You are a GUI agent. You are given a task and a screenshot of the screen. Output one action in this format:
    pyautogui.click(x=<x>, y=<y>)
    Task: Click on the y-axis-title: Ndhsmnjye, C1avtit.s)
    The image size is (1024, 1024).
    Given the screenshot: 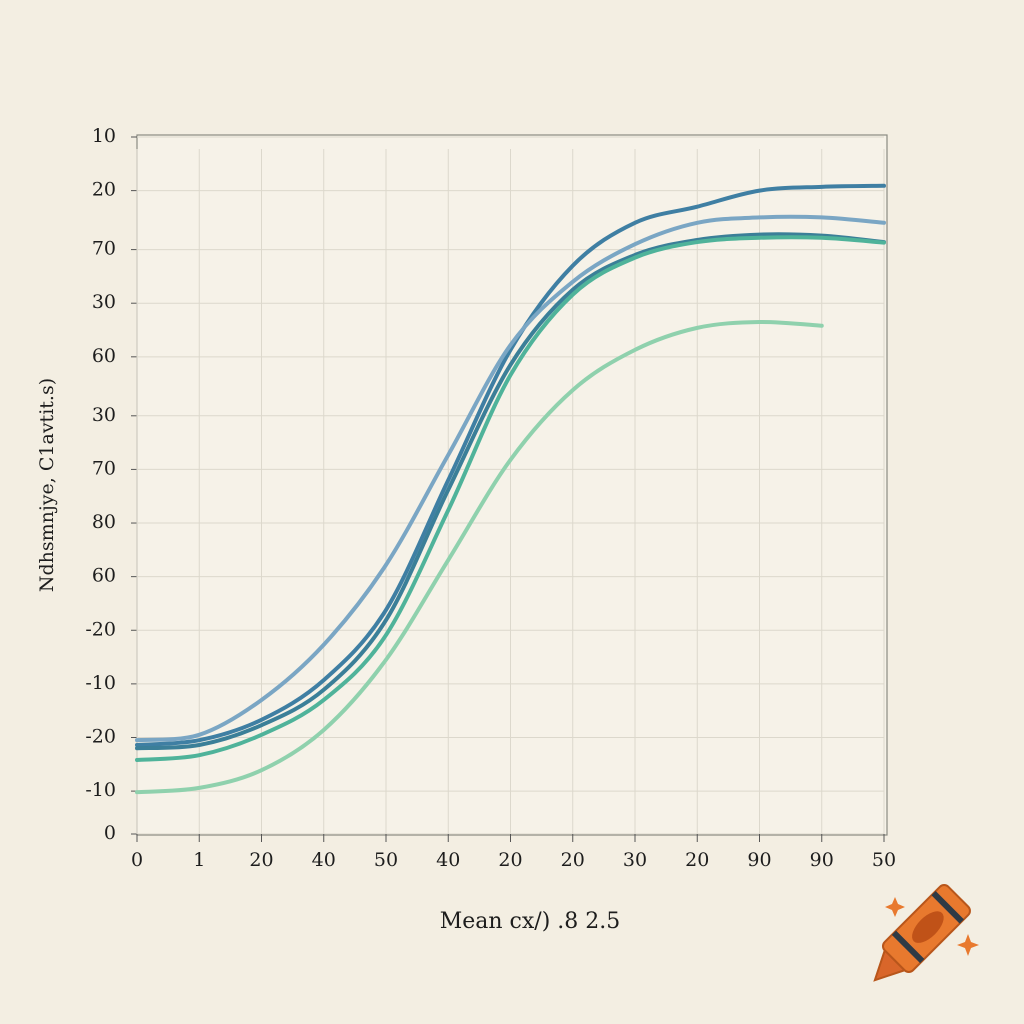 What is the action you would take?
    pyautogui.click(x=47, y=485)
    